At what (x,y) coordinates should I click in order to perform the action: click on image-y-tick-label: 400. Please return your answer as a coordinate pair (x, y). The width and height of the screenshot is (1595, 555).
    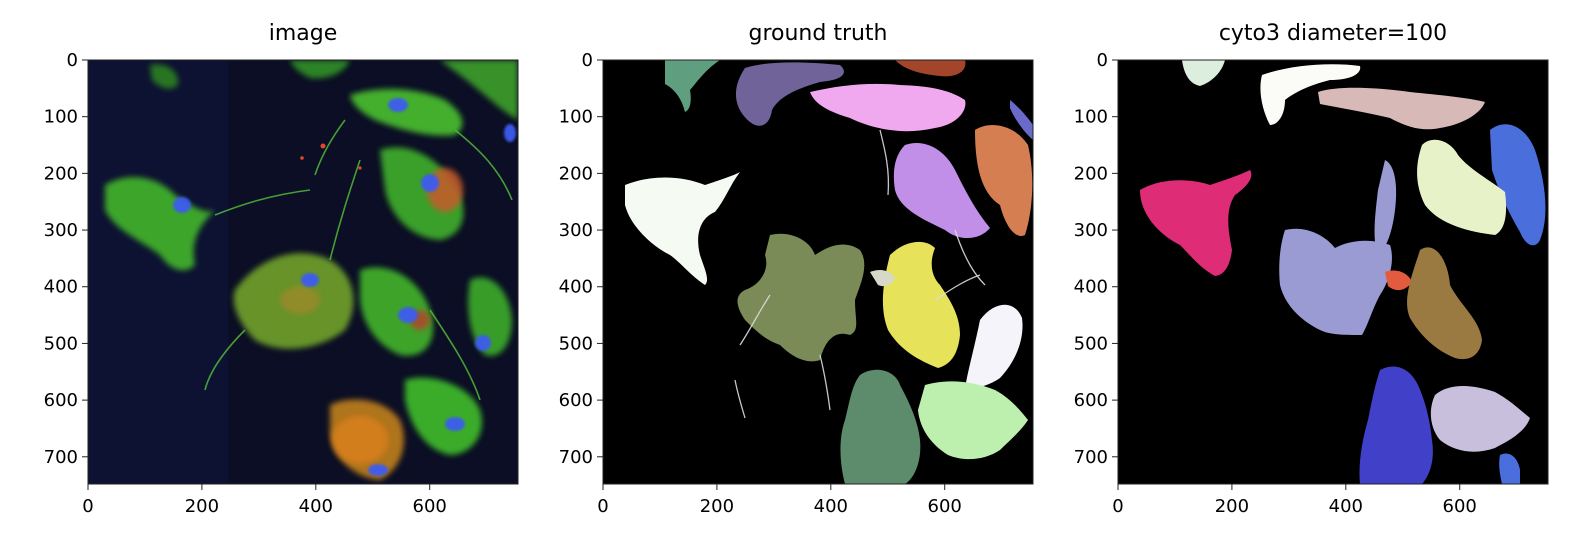
    Looking at the image, I should click on (61, 287).